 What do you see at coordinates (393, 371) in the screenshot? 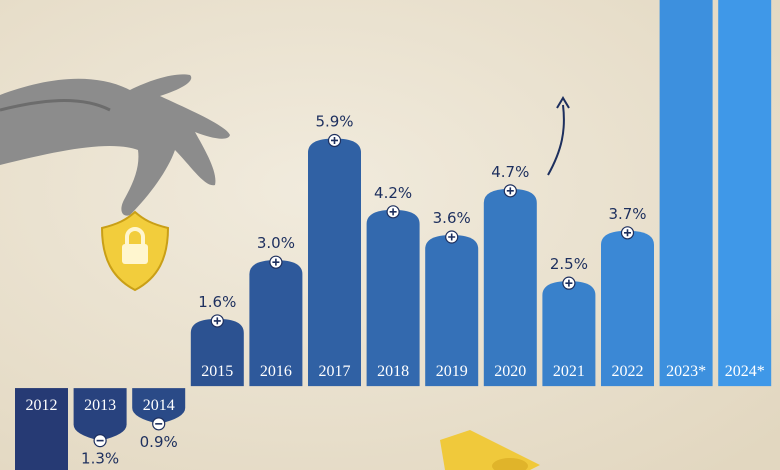
I see `x-tick-label: 2018` at bounding box center [393, 371].